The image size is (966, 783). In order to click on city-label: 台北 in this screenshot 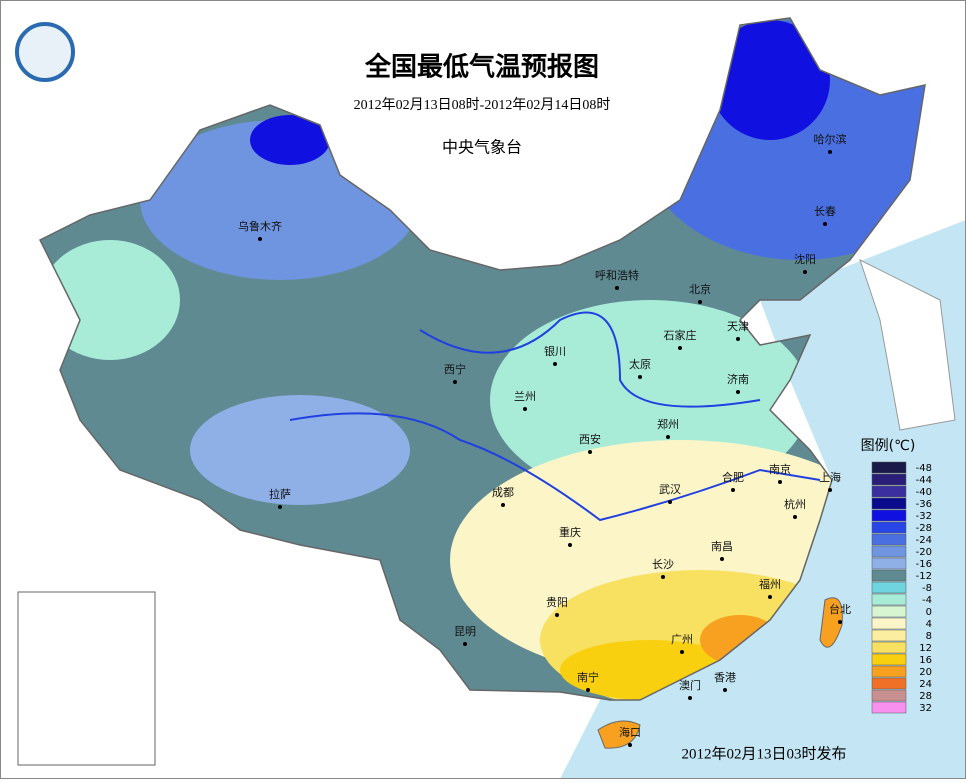, I will do `click(840, 609)`.